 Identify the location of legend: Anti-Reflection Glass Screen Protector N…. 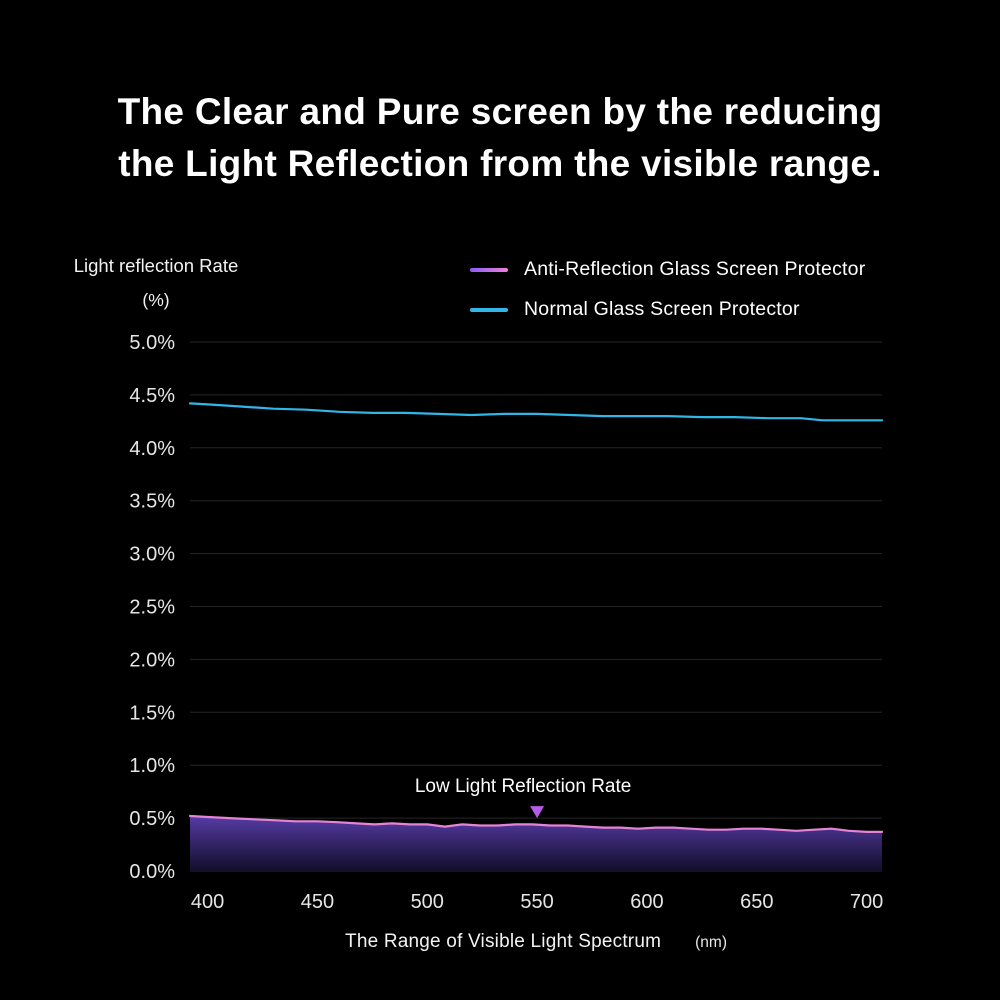
(667, 289).